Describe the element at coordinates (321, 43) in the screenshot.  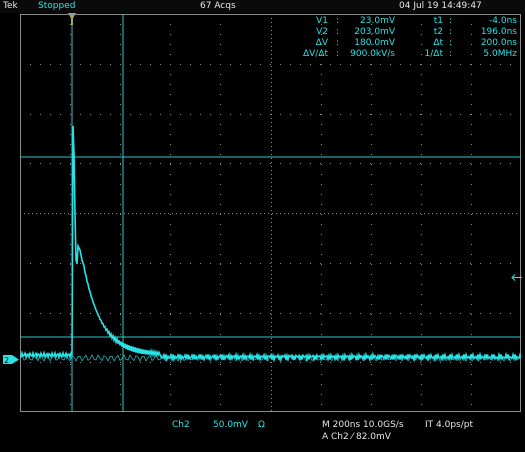
I see `delta-v-label: ΔV` at that location.